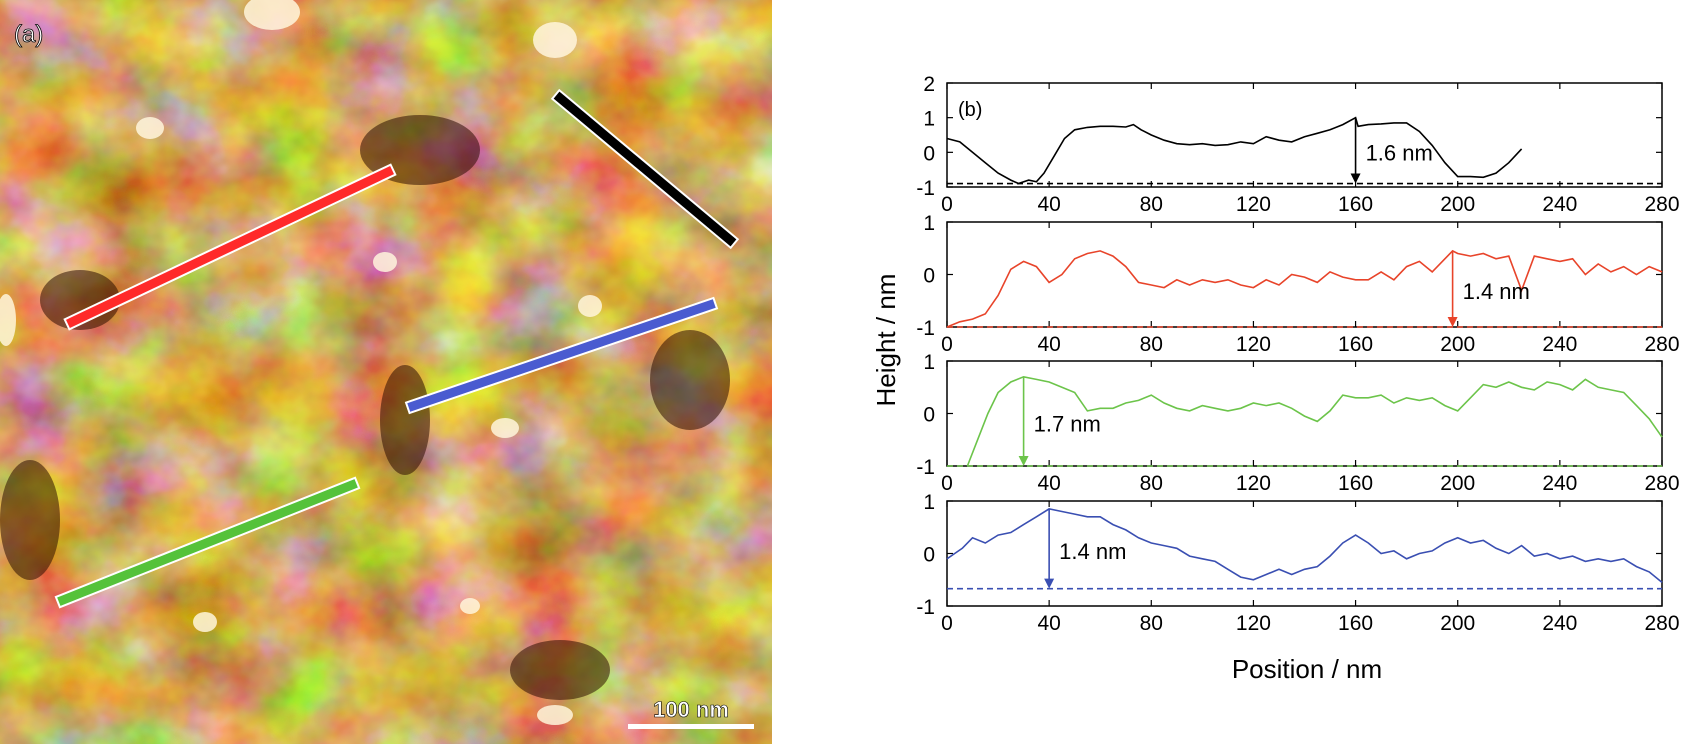 Image resolution: width=1688 pixels, height=744 pixels. I want to click on scale-bar-label: 100 nm, so click(691, 709).